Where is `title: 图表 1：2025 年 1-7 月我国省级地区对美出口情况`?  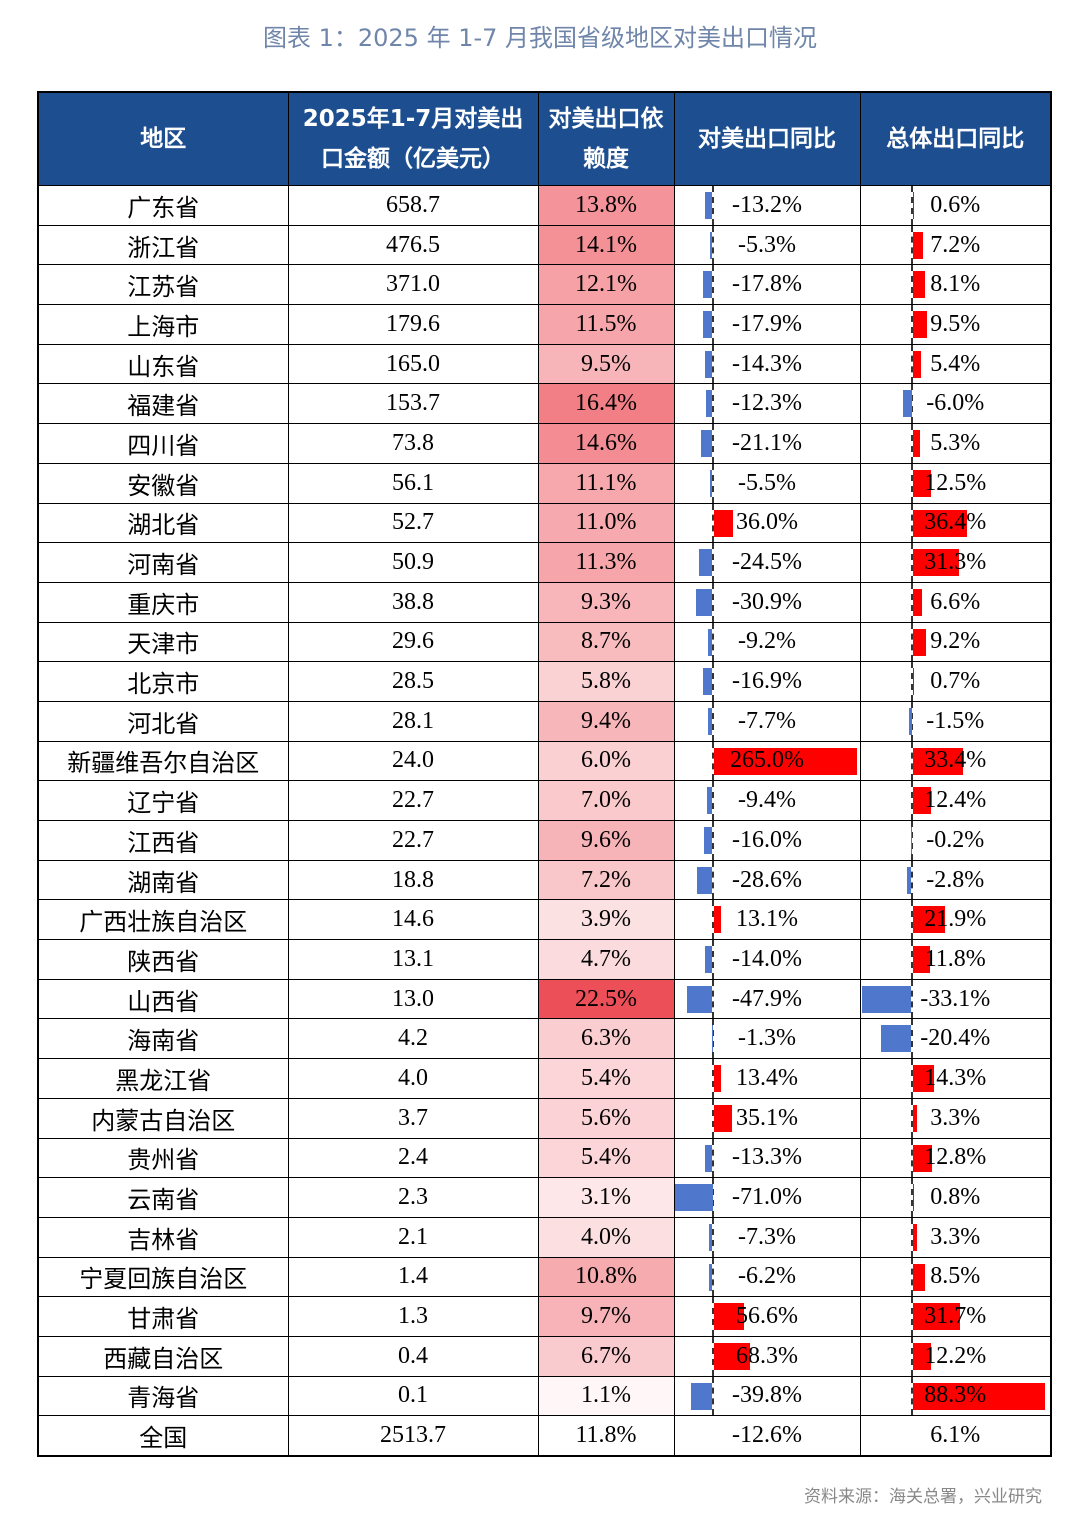 title: 图表 1：2025 年 1-7 月我国省级地区对美出口情况 is located at coordinates (540, 38).